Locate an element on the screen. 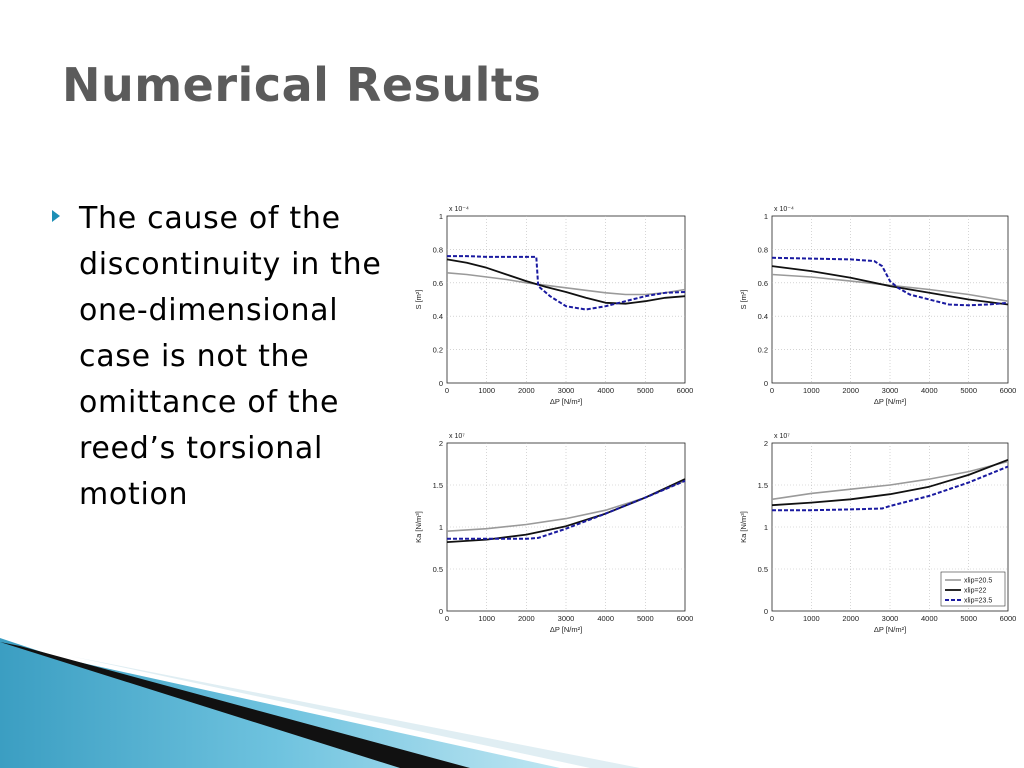  triangle-bullet-icon is located at coordinates (56, 216).